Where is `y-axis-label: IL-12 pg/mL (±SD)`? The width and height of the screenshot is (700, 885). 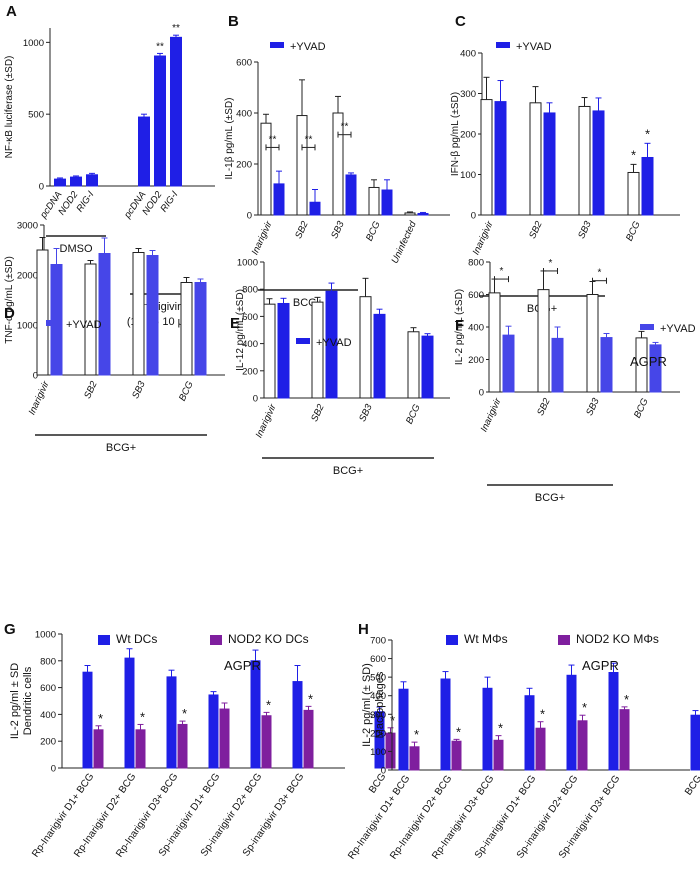 y-axis-label: IL-12 pg/mL (±SD) is located at coordinates (240, 330).